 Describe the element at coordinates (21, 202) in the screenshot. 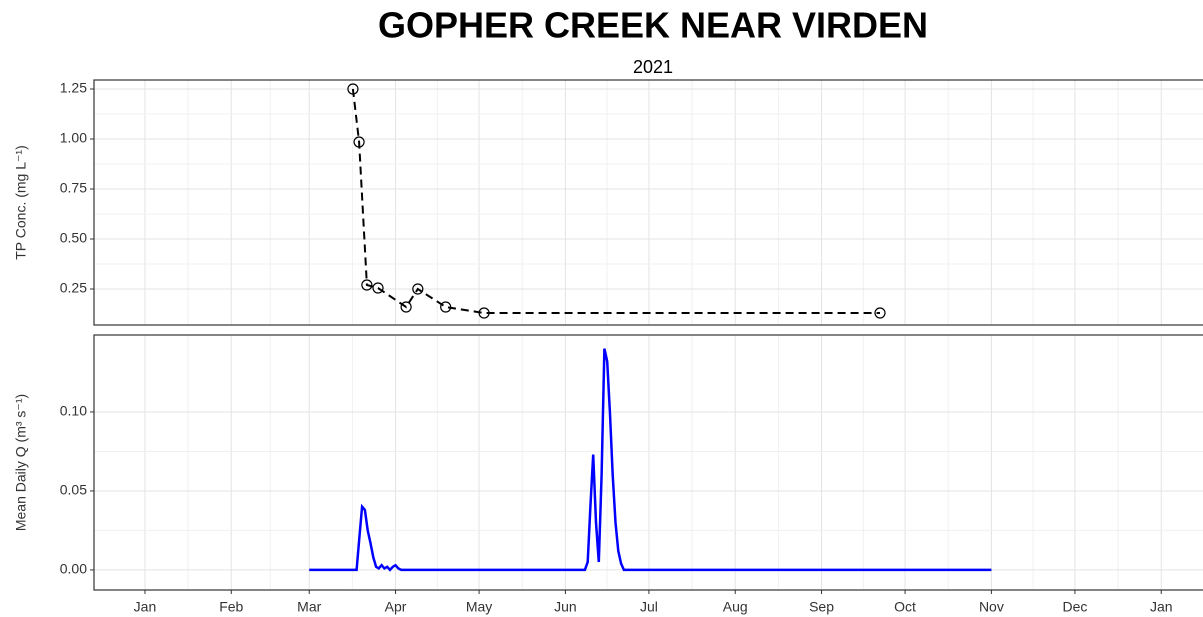

I see `y-axis-label: TP Conc. (mg L⁻¹)` at that location.